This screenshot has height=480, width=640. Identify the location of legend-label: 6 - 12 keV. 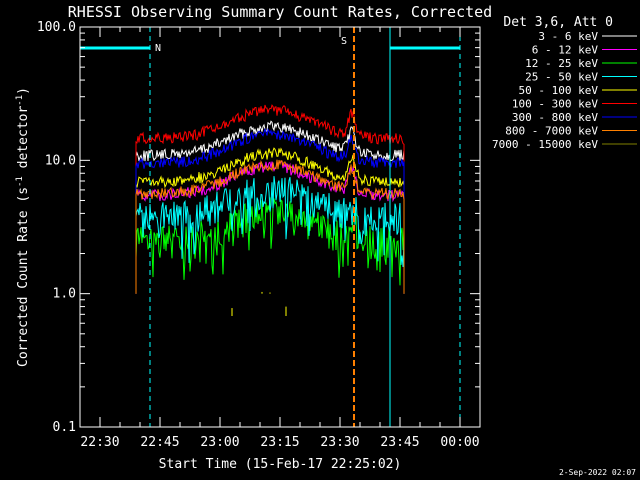
(565, 50).